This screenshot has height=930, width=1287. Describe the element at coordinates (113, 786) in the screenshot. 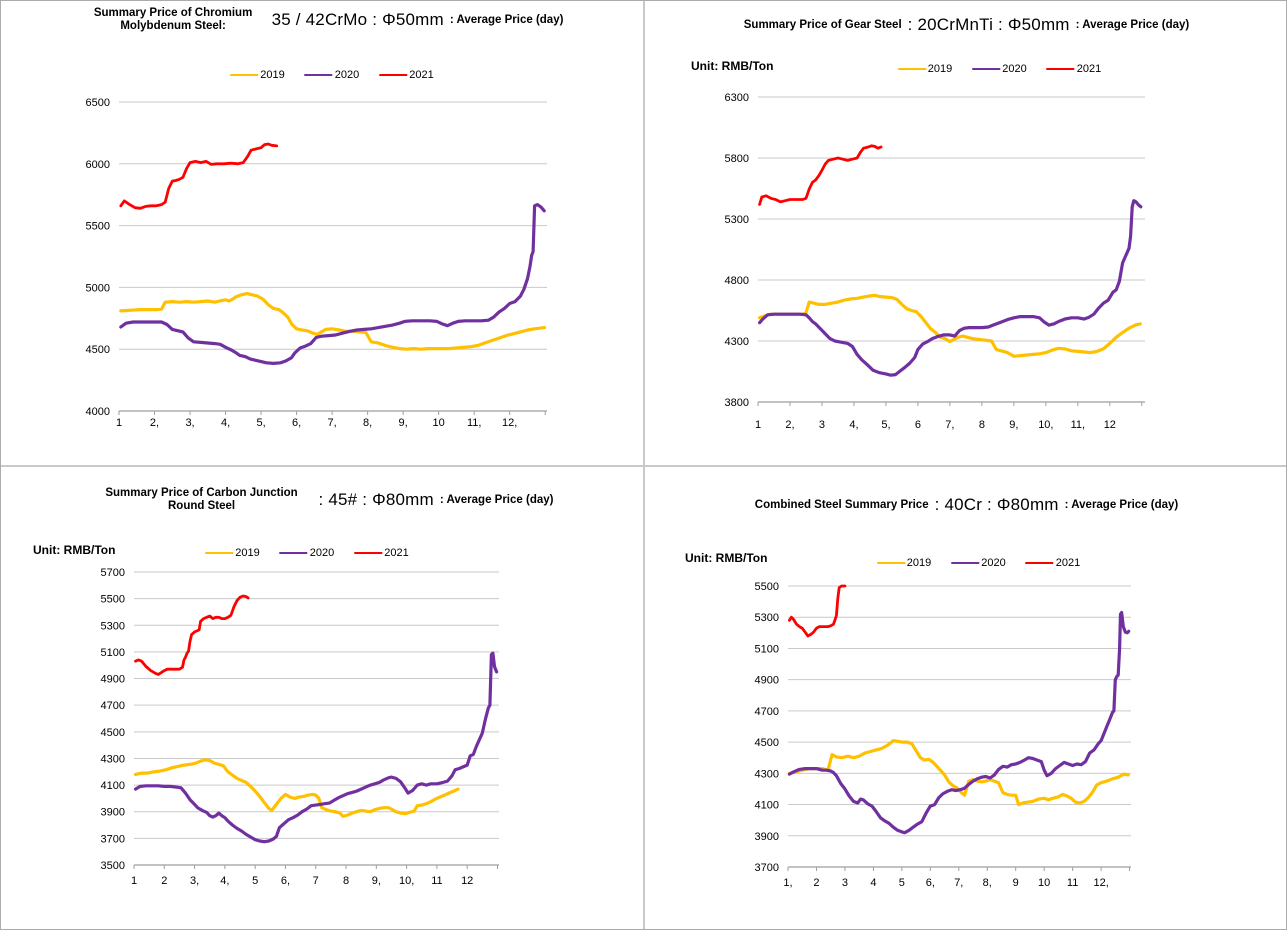

I see `y-axis-tick-label: 4100` at that location.